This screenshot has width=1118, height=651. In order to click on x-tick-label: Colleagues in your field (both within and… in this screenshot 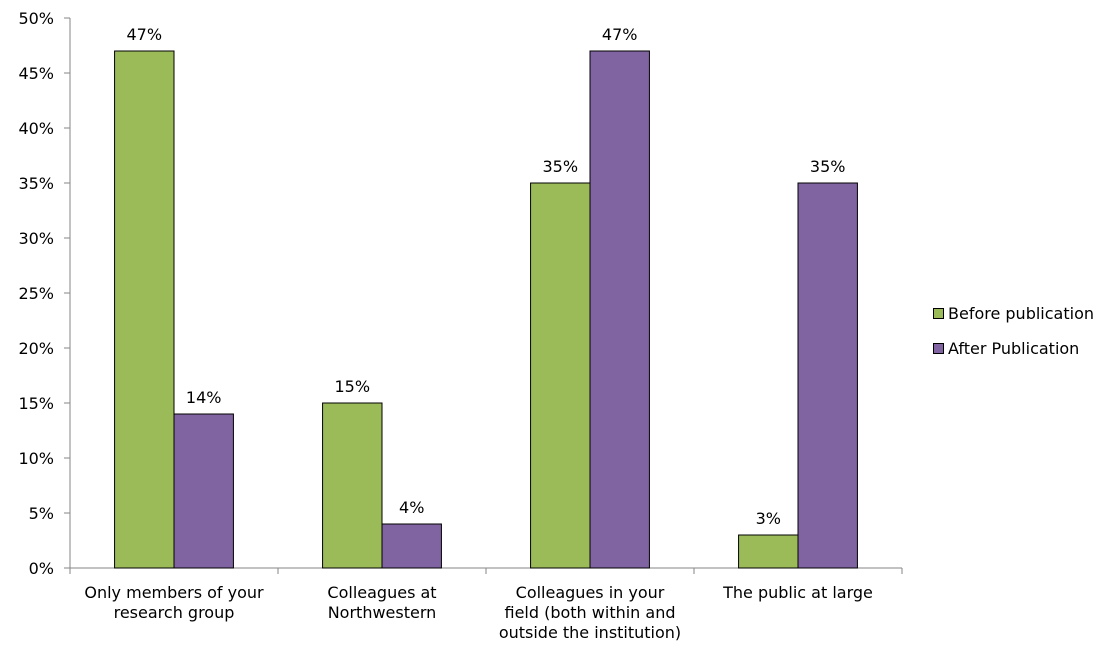, I will do `click(590, 612)`.